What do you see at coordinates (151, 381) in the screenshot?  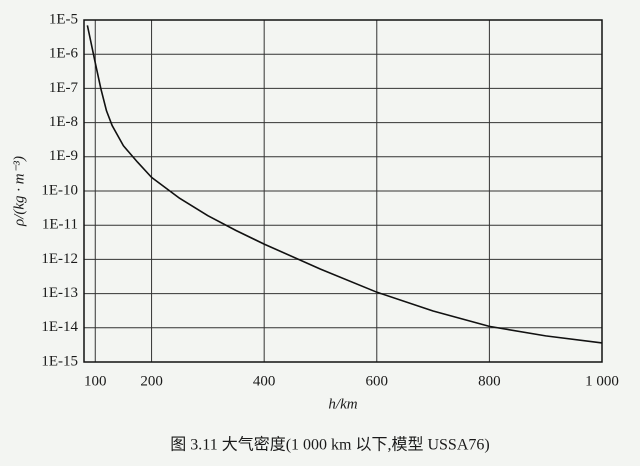 I see `x-tick-label: 200` at bounding box center [151, 381].